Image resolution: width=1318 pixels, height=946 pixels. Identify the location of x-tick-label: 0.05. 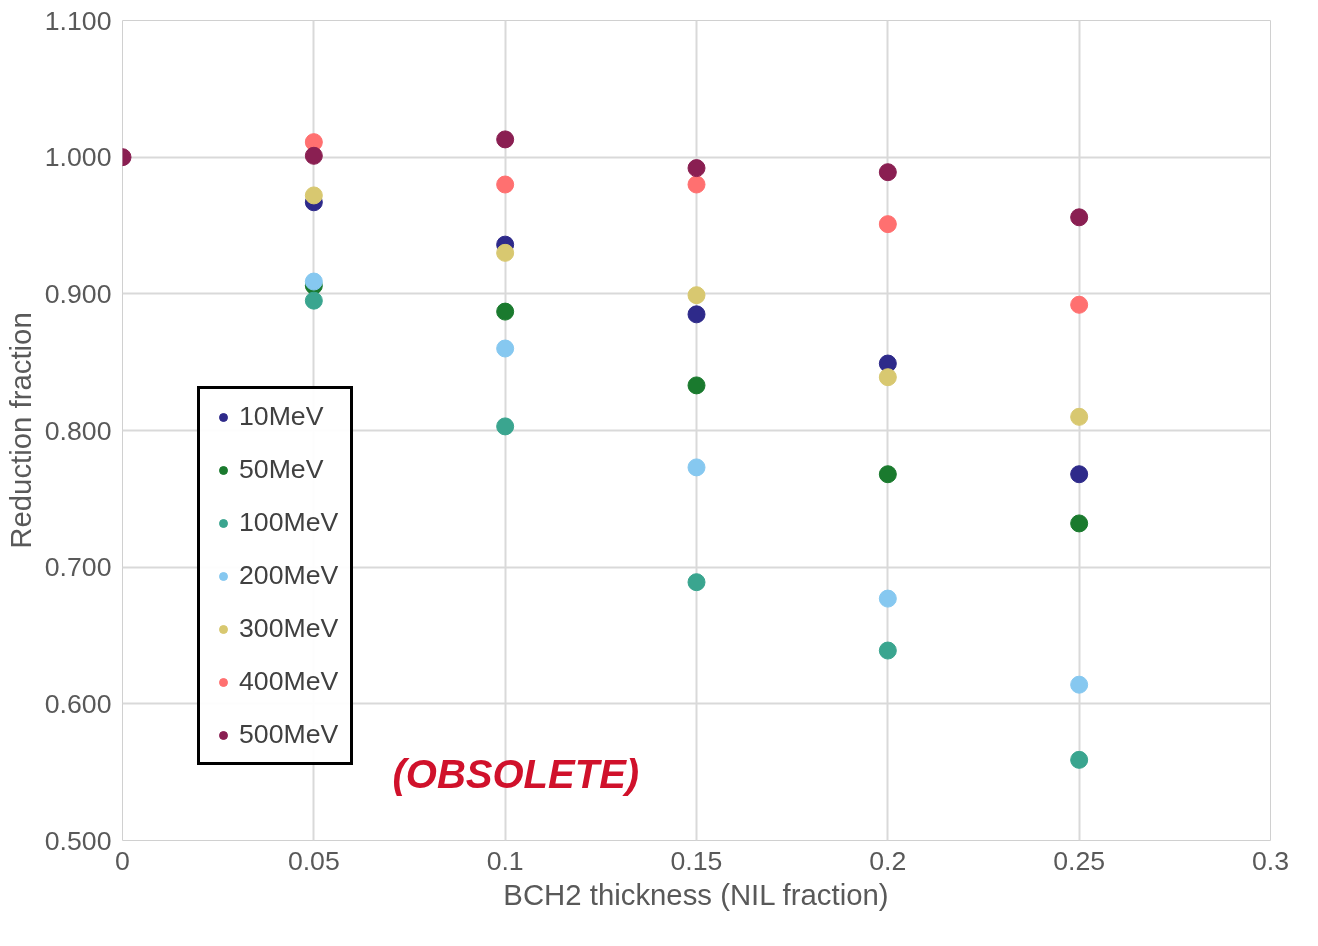
(313, 860).